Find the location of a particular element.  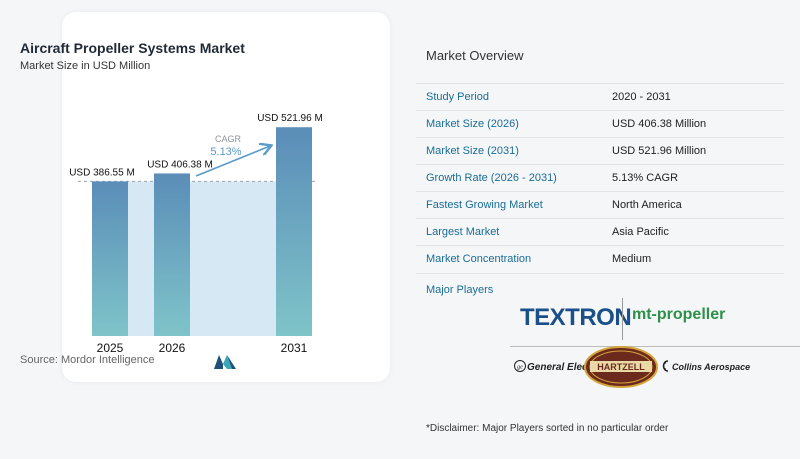

overview-key: Largest Market is located at coordinates (500, 232).